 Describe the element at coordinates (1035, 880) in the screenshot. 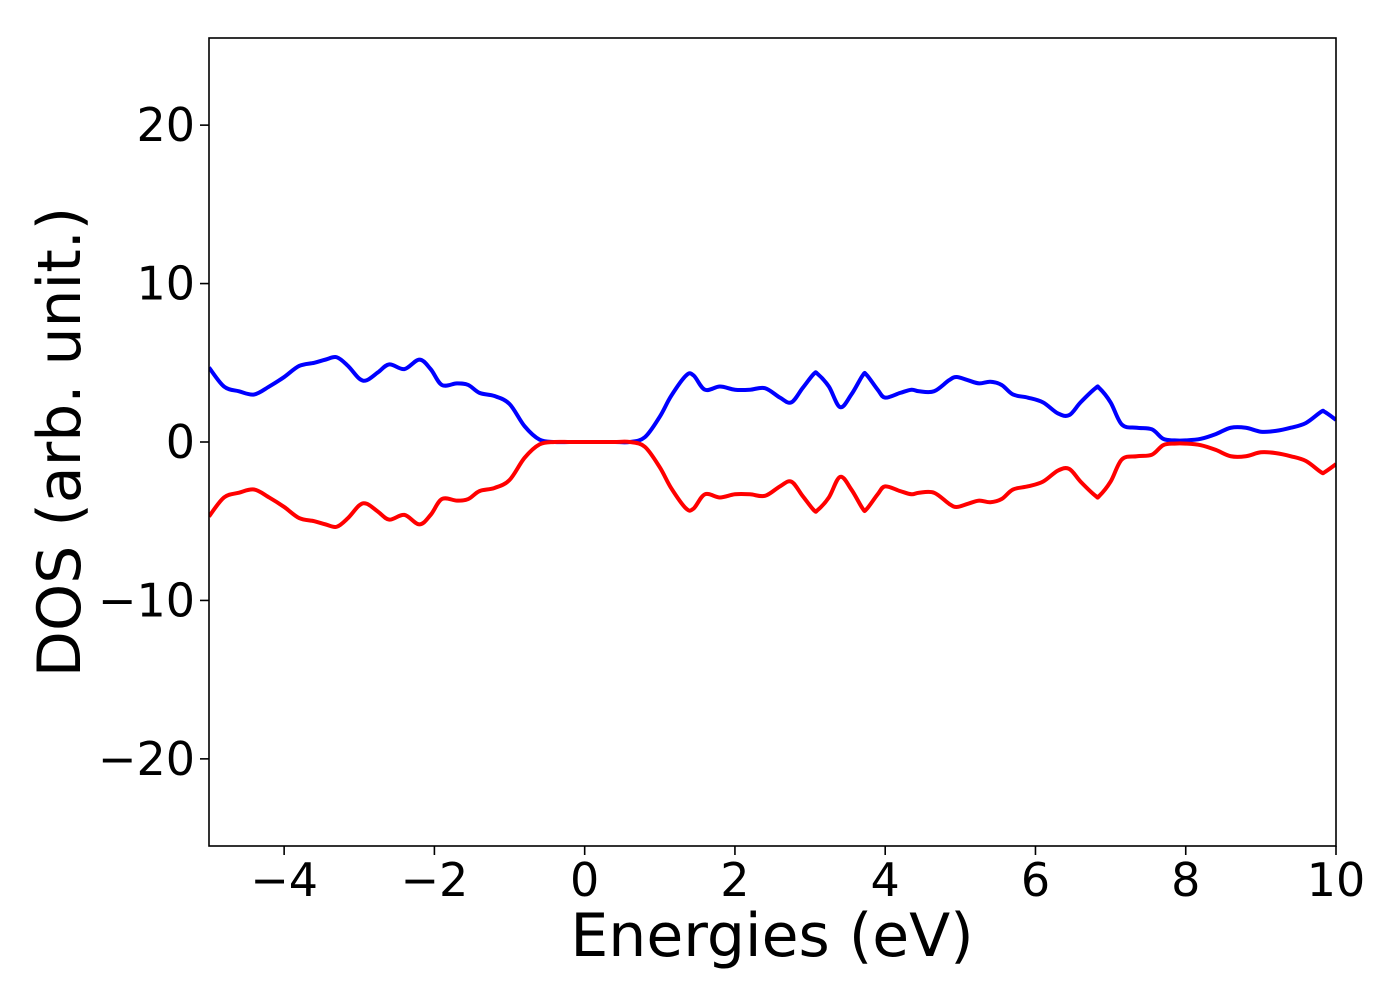

I see `x-tick-label: 6` at that location.